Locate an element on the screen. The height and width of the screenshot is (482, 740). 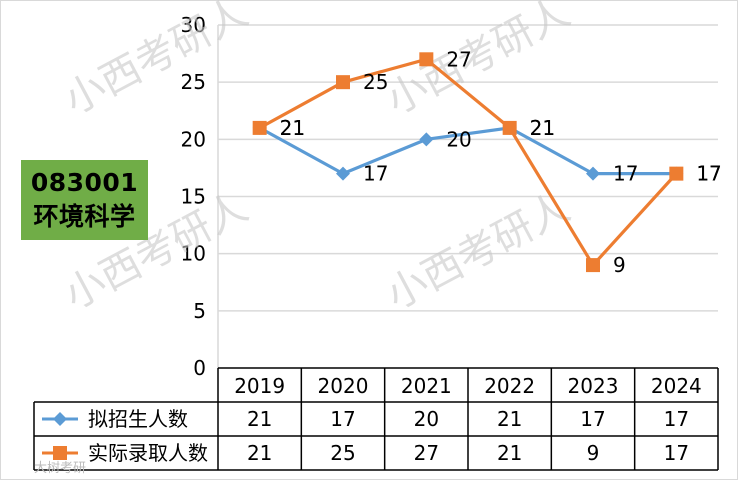
footer-credit: 大树考研 is located at coordinates (60, 468).